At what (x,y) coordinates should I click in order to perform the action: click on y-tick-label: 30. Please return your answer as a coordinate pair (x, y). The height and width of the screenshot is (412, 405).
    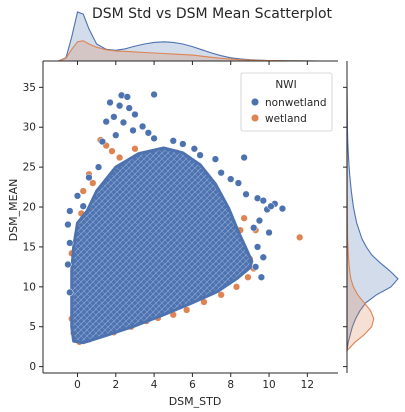
    Looking at the image, I should click on (29, 128).